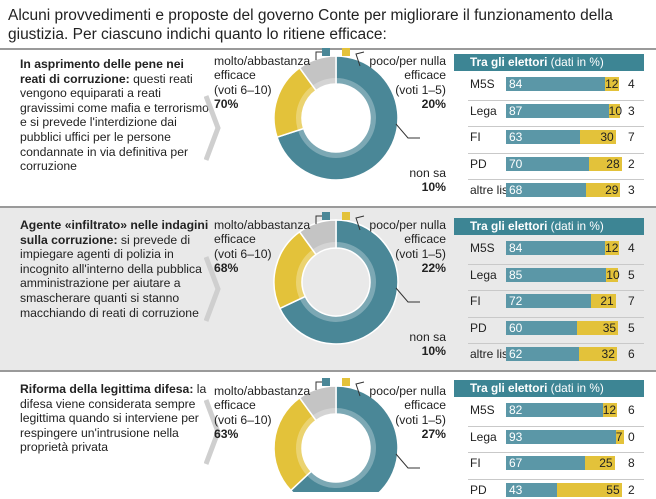 The width and height of the screenshot is (656, 499). What do you see at coordinates (306, 274) in the screenshot?
I see `donut-slice-poco-inner` at bounding box center [306, 274].